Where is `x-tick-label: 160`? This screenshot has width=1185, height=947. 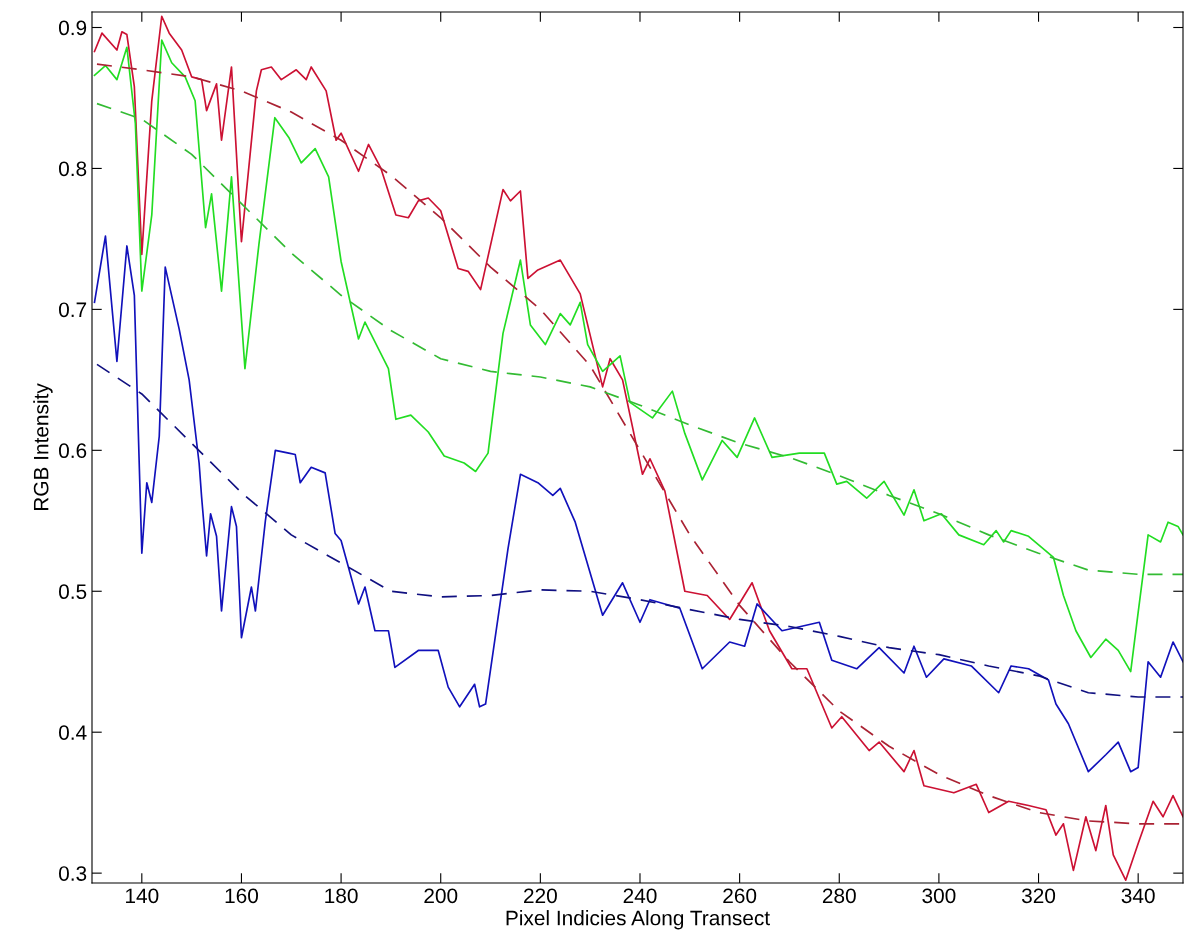
x-tick-label: 160 is located at coordinates (242, 896).